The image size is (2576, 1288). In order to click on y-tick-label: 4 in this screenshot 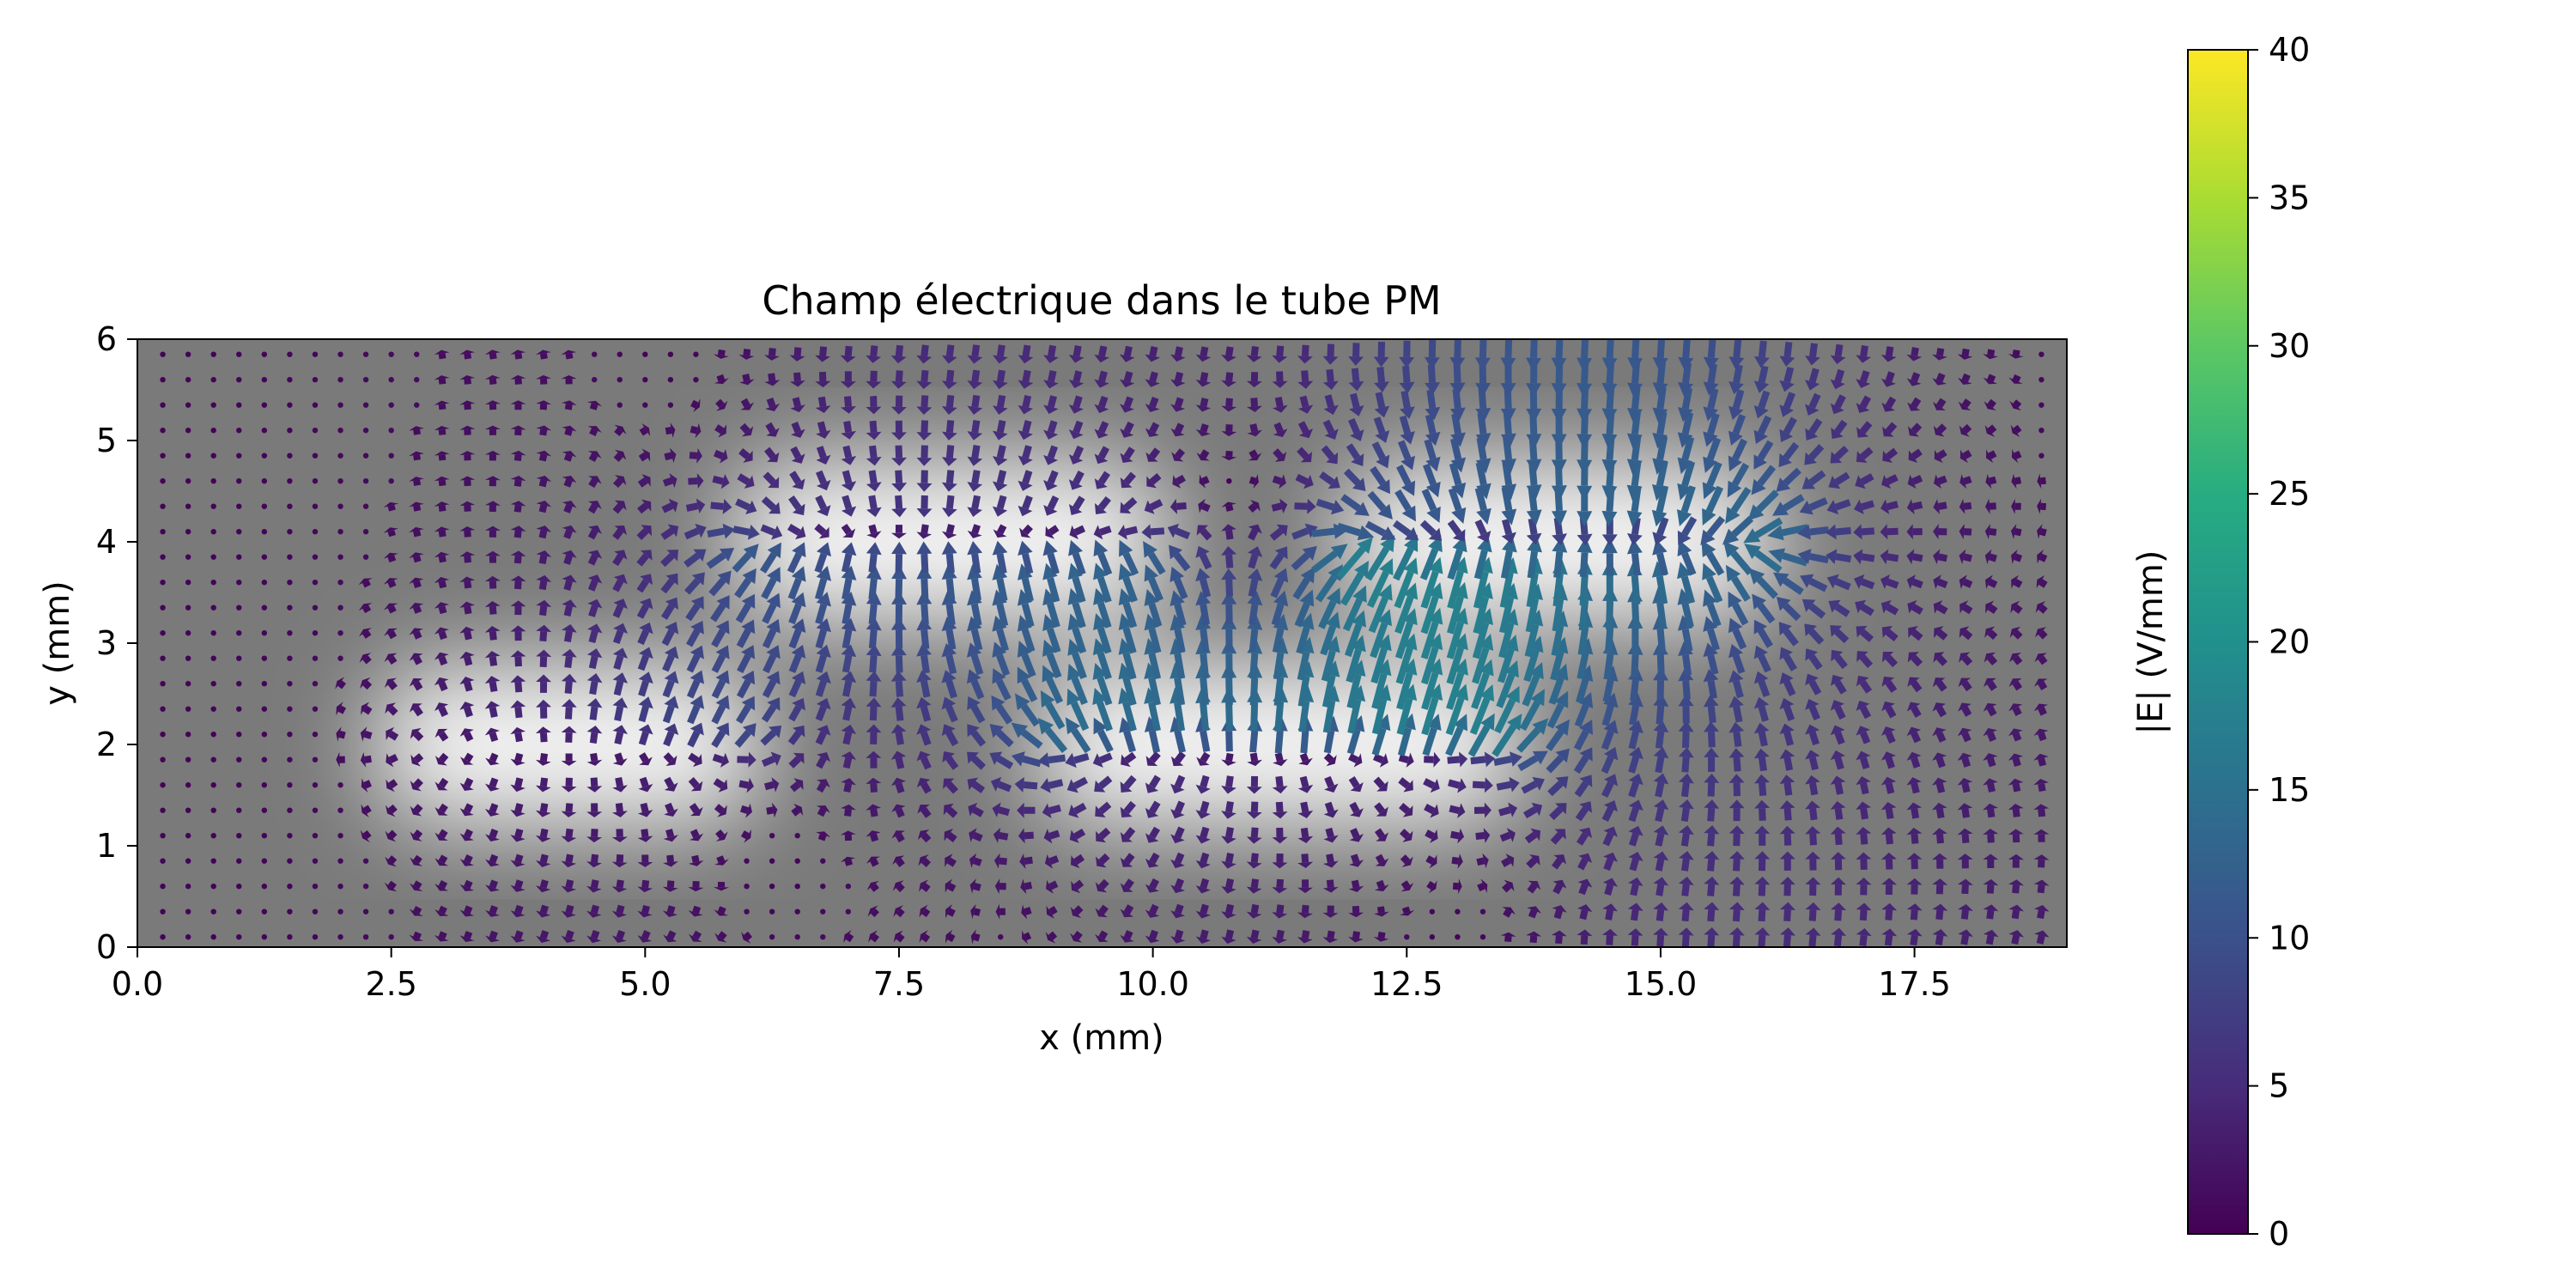, I will do `click(106, 542)`.